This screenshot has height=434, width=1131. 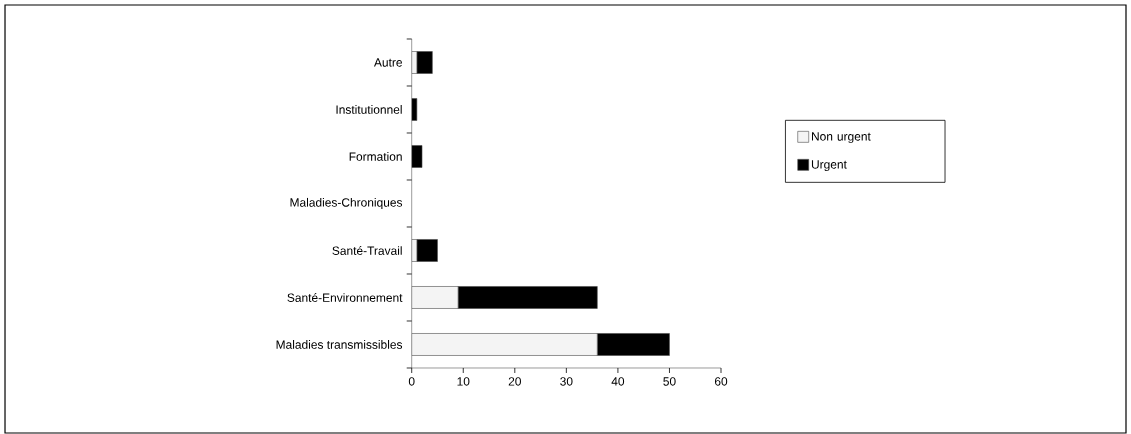 What do you see at coordinates (345, 297) in the screenshot?
I see `y-tick-label: Santé-Environnement` at bounding box center [345, 297].